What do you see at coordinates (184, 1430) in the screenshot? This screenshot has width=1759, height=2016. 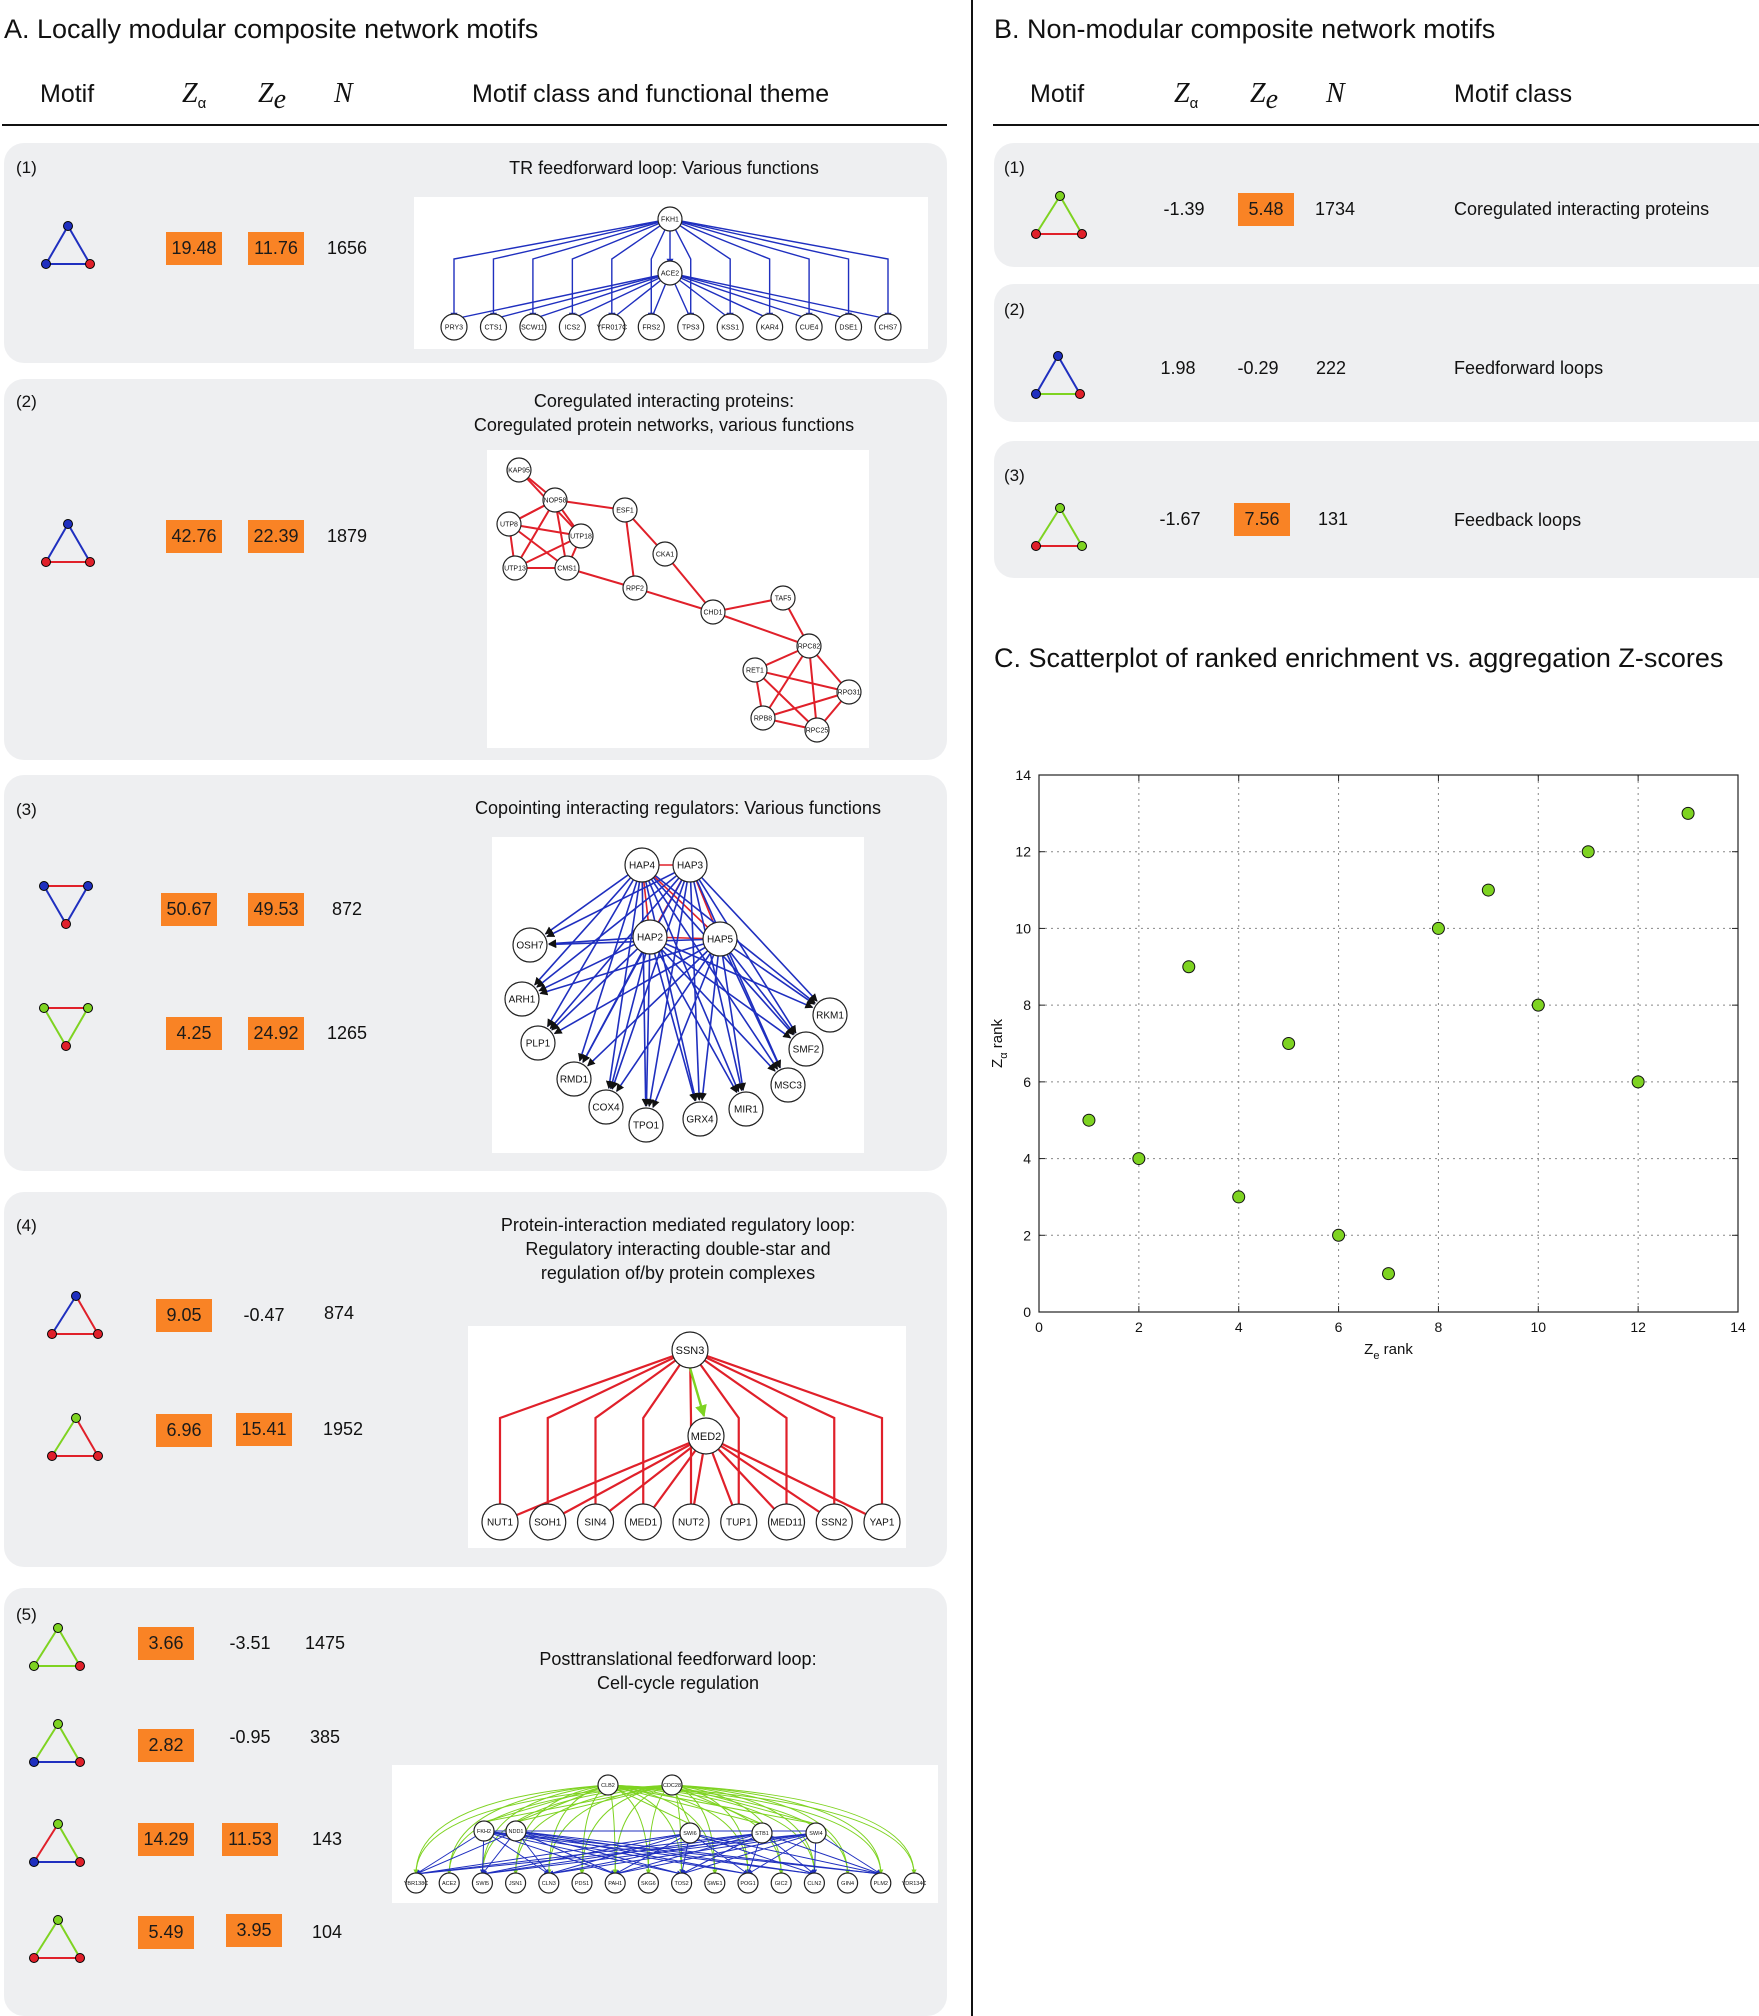 I see `z-alpha-value: 6.96` at bounding box center [184, 1430].